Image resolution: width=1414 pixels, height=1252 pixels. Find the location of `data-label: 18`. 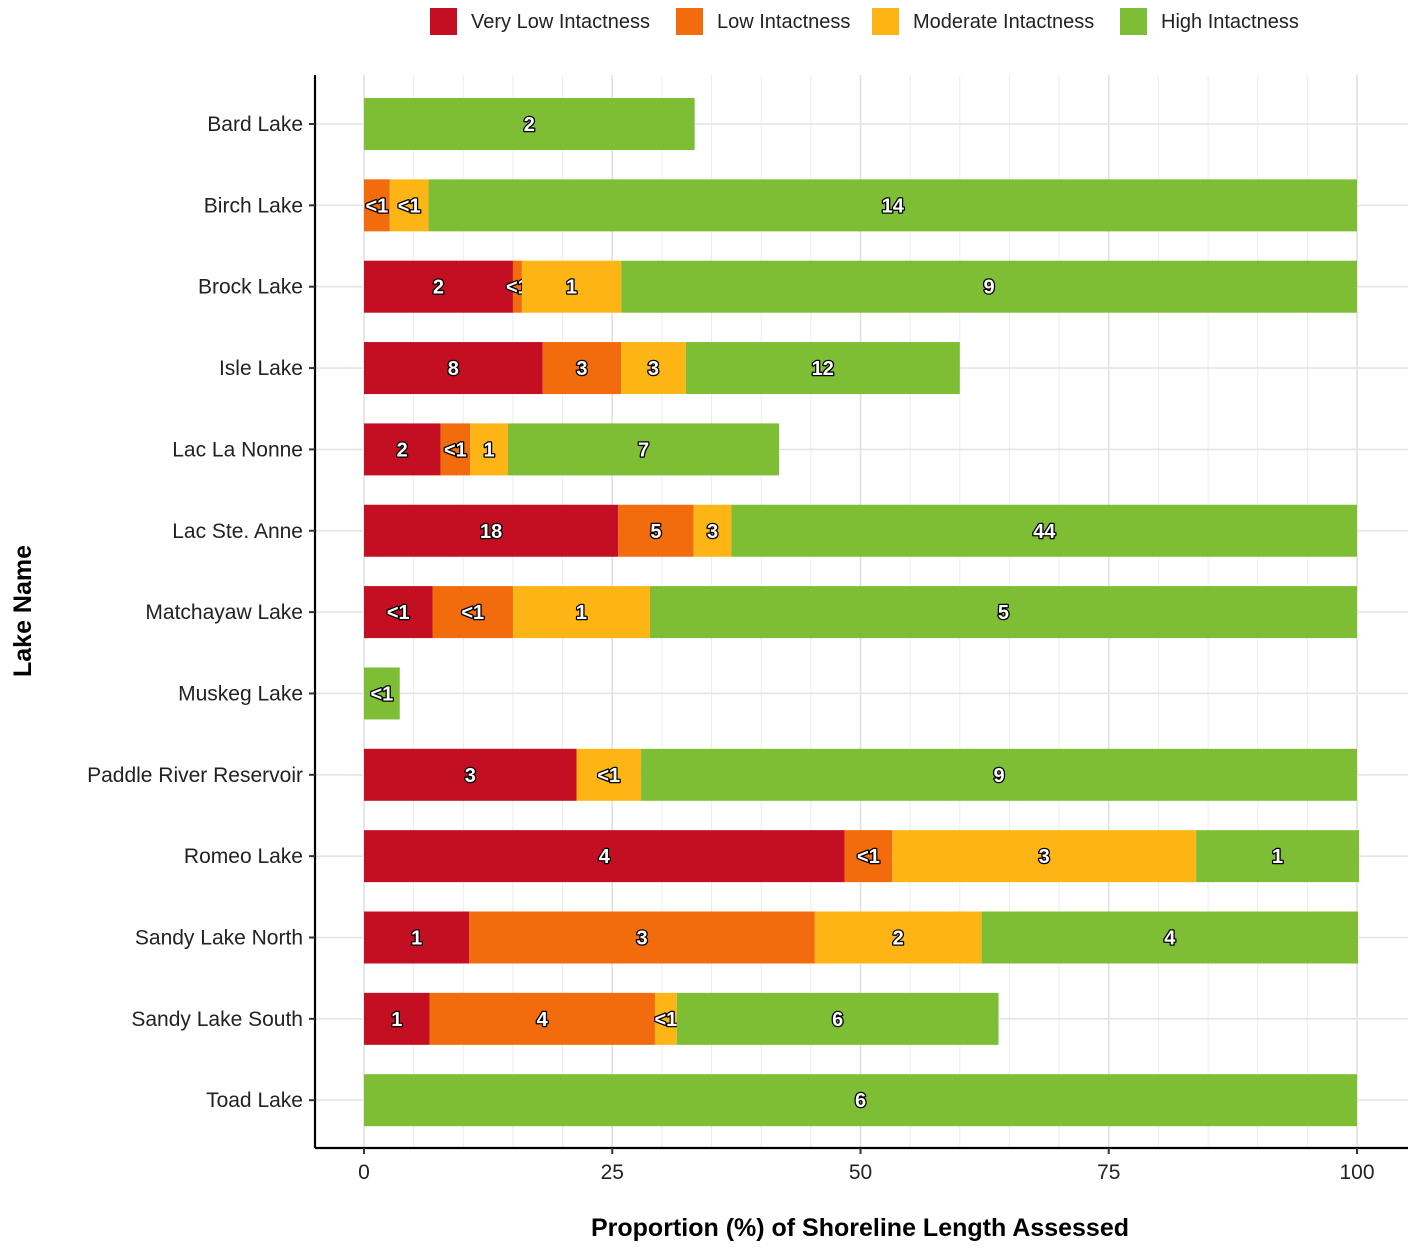

data-label: 18 is located at coordinates (491, 532).